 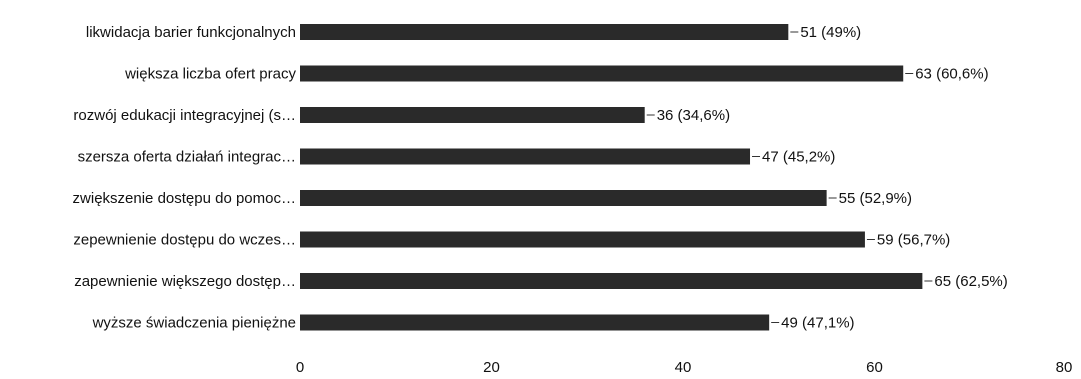 I want to click on x-tick-label: 40, so click(x=683, y=367).